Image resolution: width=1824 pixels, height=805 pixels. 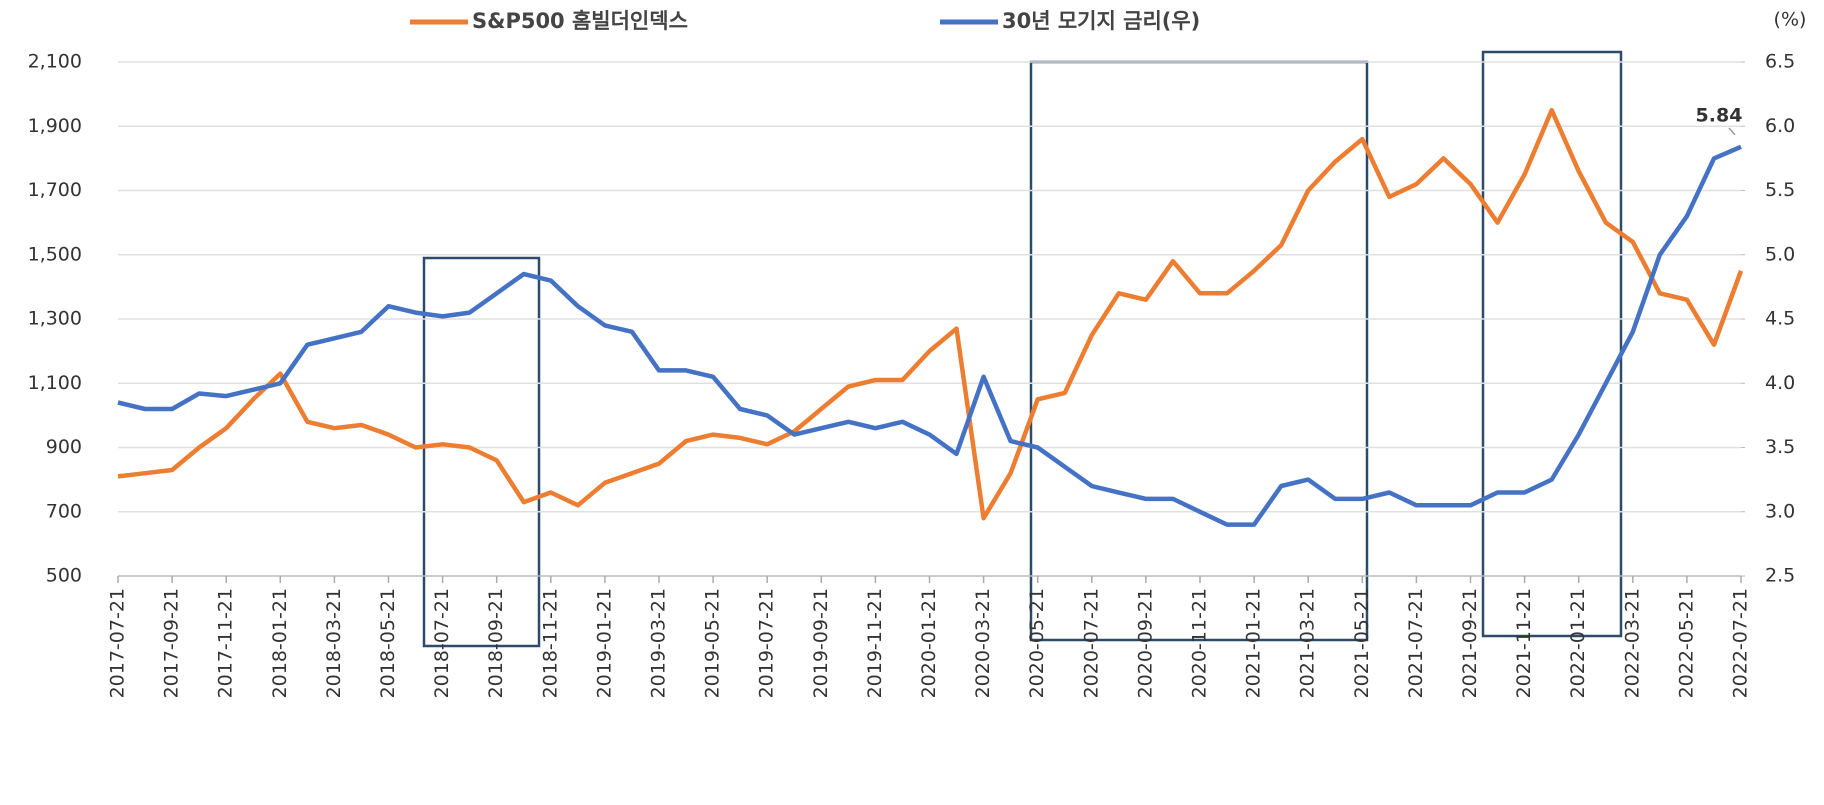 What do you see at coordinates (1732, 131) in the screenshot?
I see `annotation-leader` at bounding box center [1732, 131].